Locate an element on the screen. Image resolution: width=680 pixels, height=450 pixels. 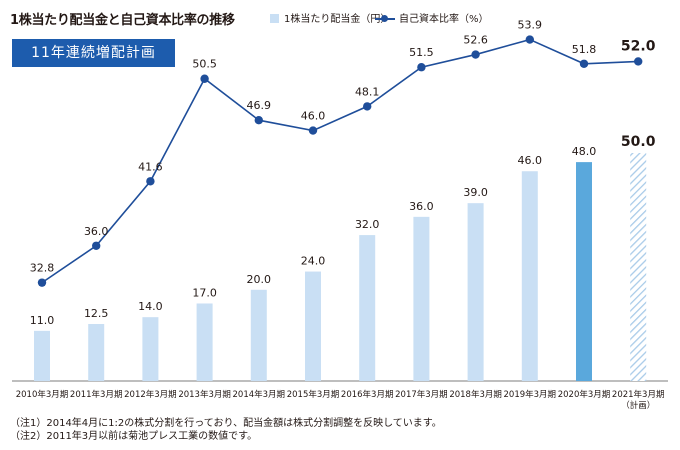
footnote-2: （注2）2011年3月以前は菊池プレス工業の数値です。 is located at coordinates (134, 436).